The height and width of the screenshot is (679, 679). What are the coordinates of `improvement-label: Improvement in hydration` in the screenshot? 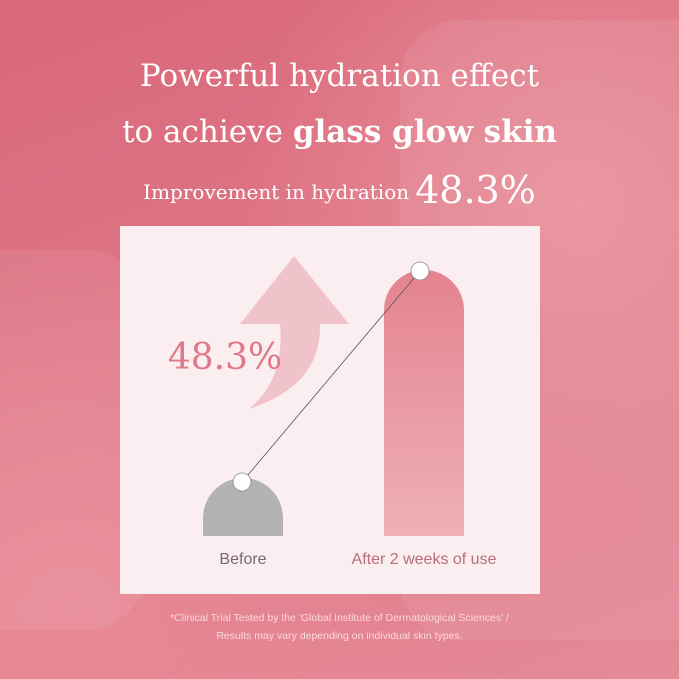 It's located at (276, 192).